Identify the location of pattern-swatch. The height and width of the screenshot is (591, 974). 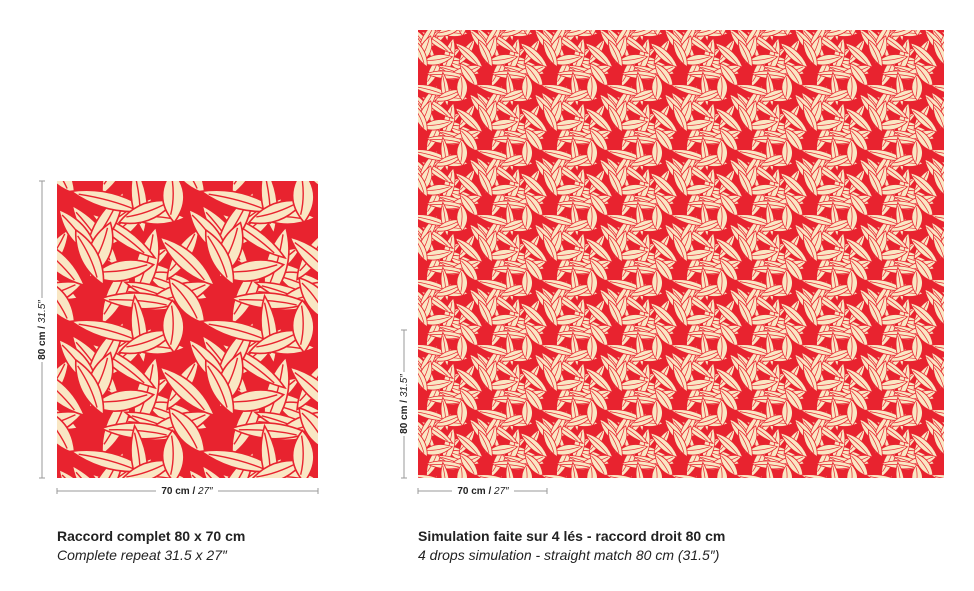
(187, 329).